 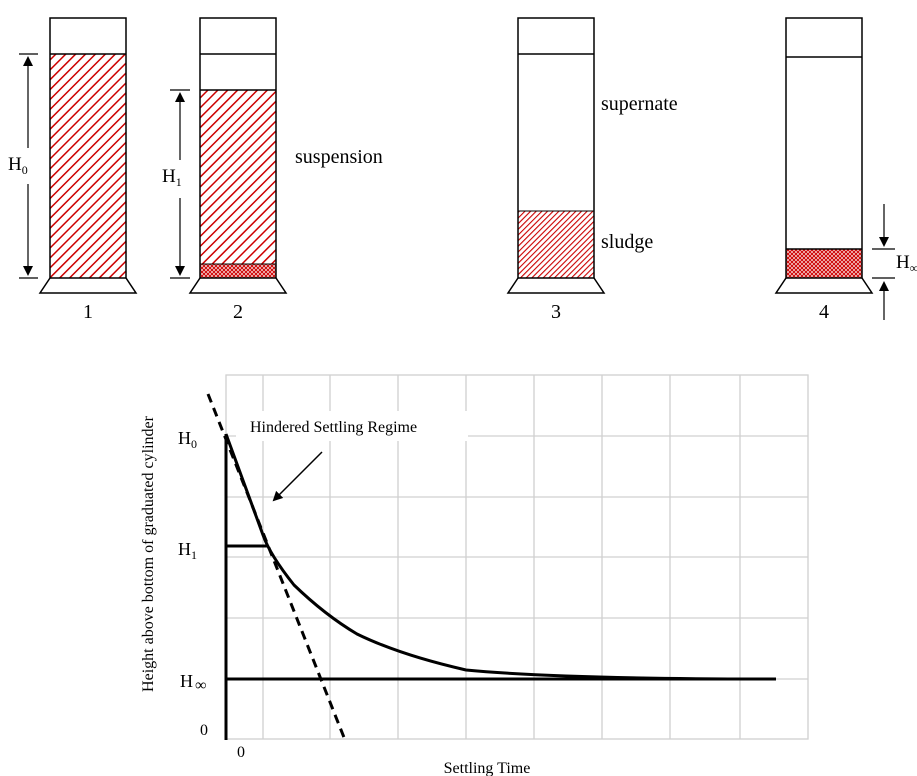 What do you see at coordinates (18, 165) in the screenshot?
I see `height-label-h0: H0` at bounding box center [18, 165].